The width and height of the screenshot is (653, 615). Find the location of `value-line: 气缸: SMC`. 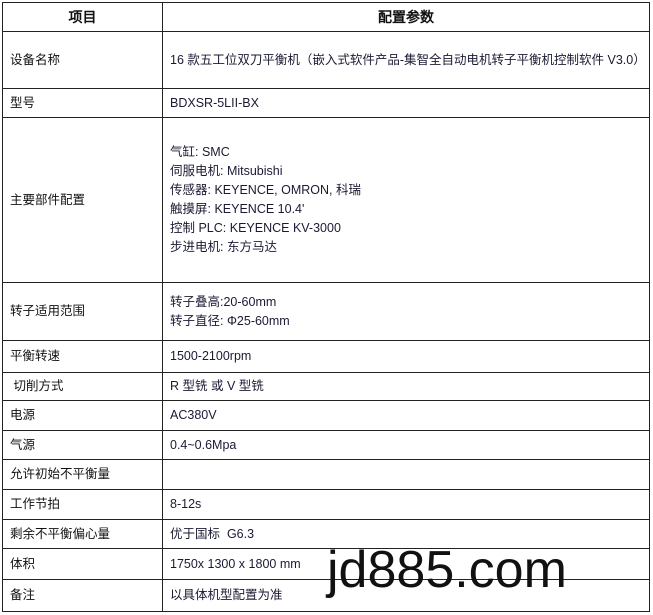

value-line: 气缸: SMC is located at coordinates (200, 152).